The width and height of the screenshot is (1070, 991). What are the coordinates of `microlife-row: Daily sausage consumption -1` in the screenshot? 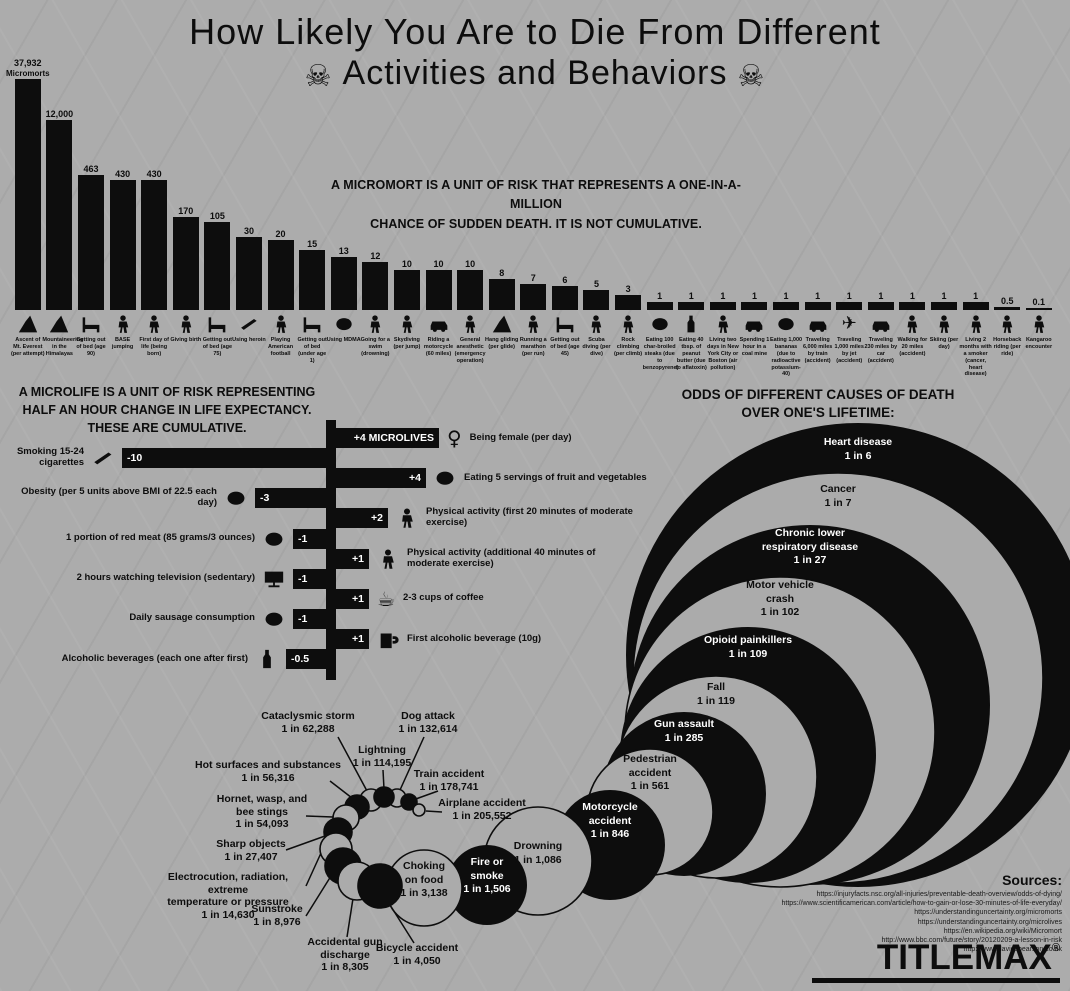 It's located at (227, 619).